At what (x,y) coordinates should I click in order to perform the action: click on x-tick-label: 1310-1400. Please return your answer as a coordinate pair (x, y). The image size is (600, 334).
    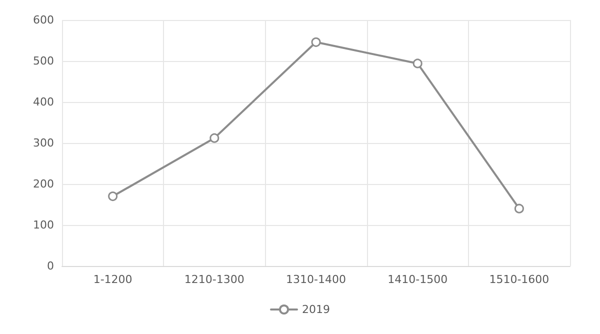
    Looking at the image, I should click on (316, 279).